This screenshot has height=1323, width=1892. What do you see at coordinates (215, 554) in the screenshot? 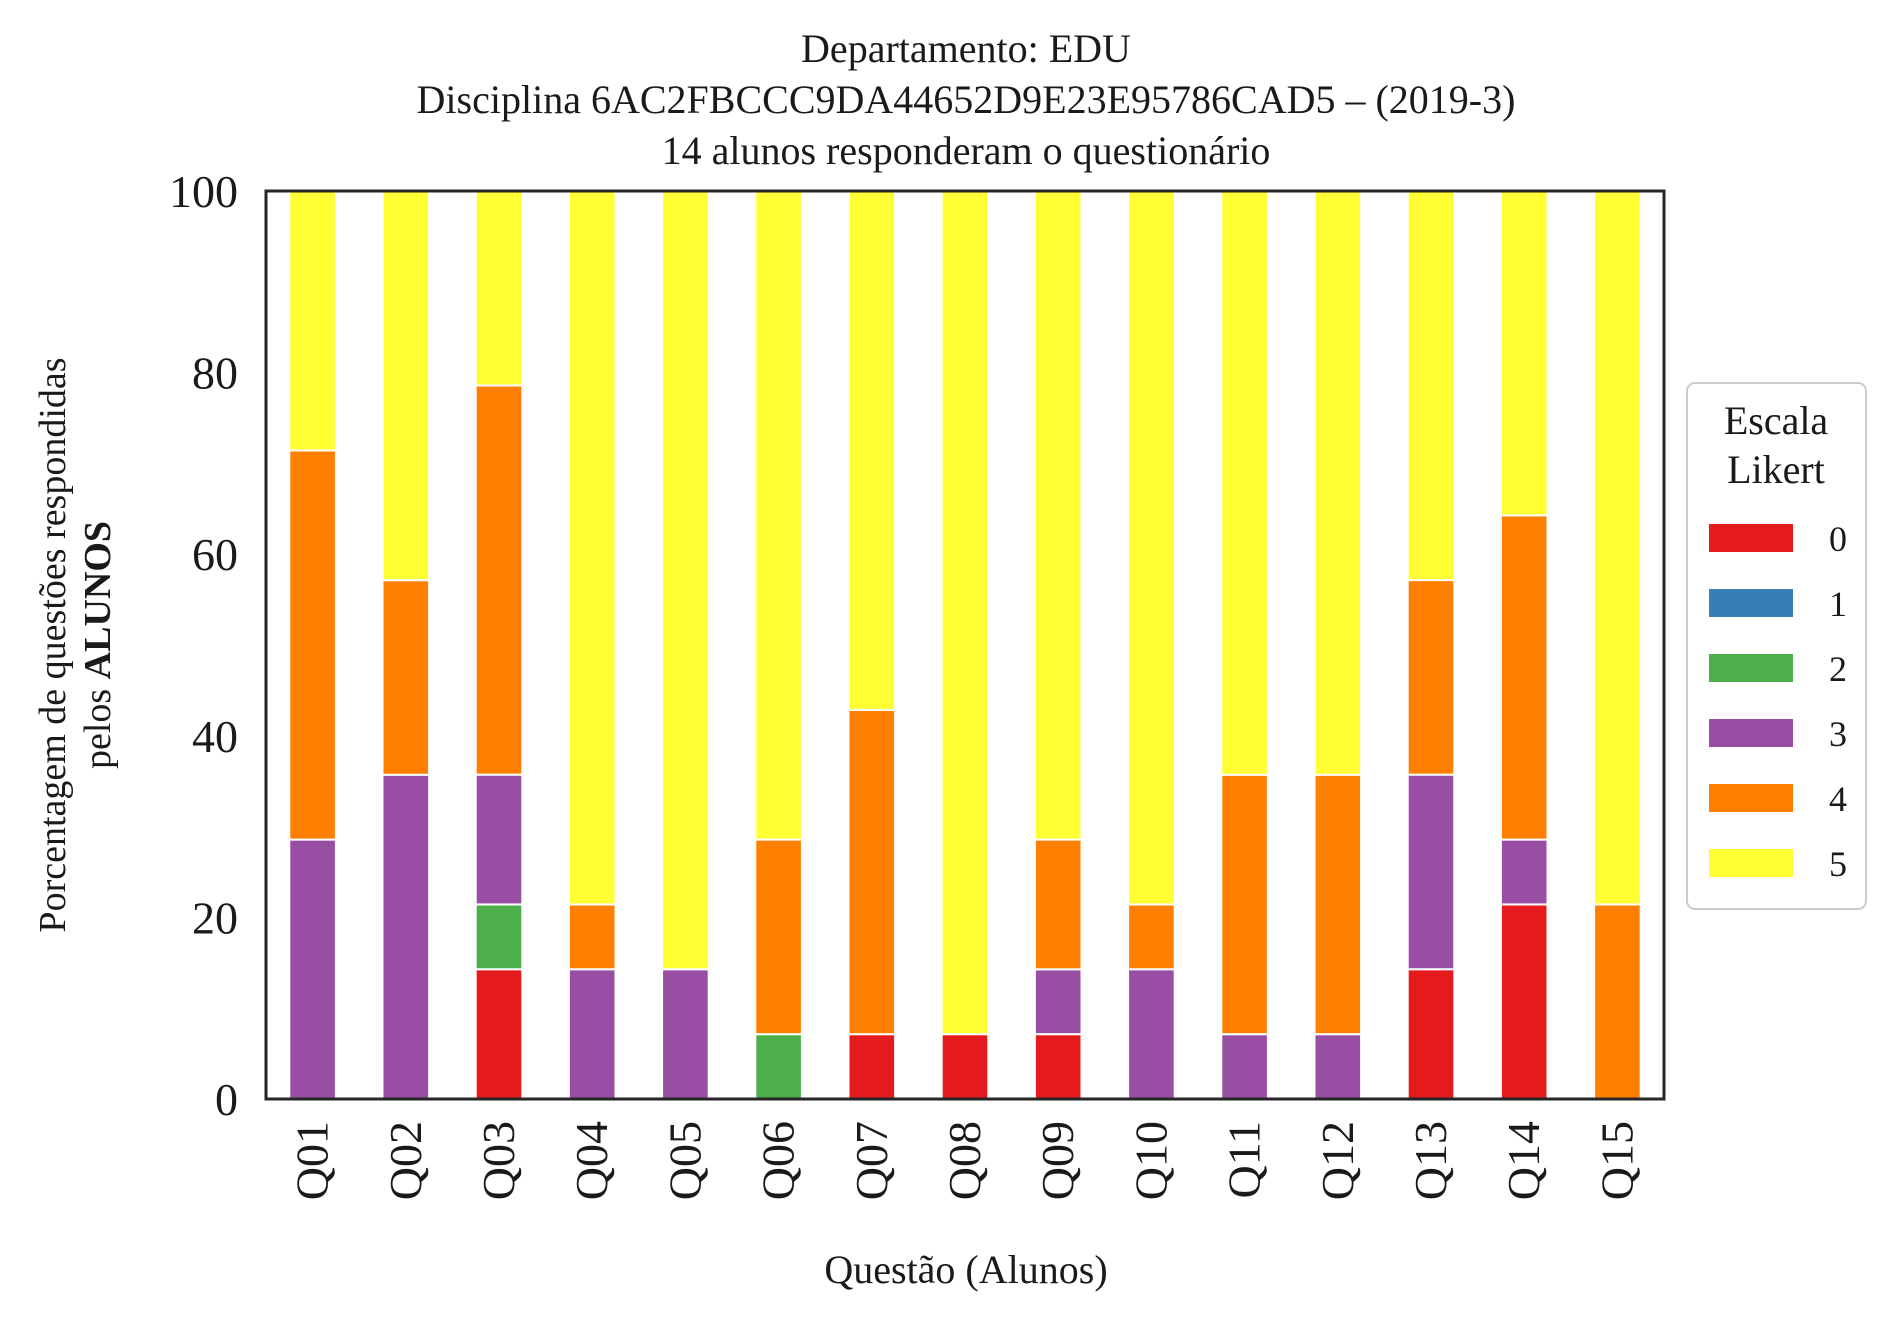
I see `y-tick-label-60: 60` at bounding box center [215, 554].